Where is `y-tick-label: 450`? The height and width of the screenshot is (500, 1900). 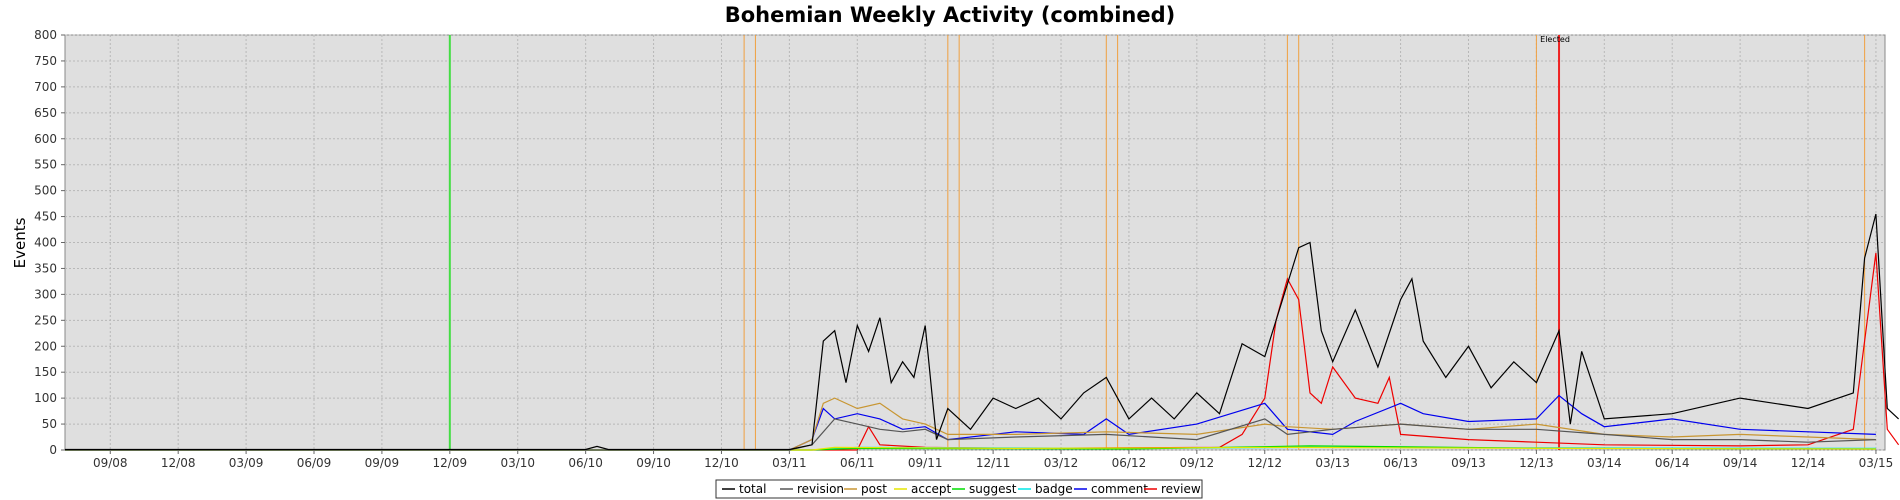 y-tick-label: 450 is located at coordinates (45, 217).